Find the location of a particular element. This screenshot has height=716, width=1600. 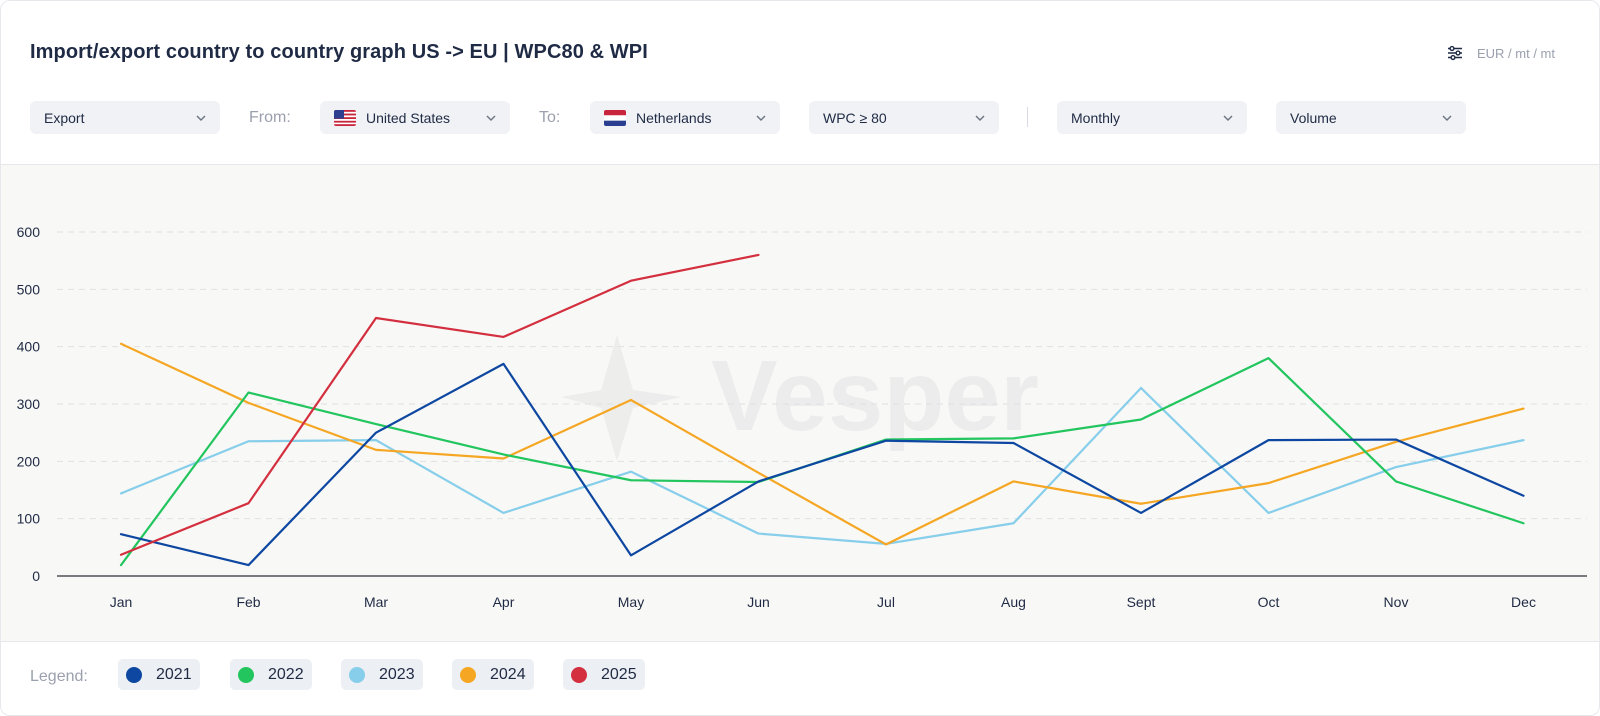

legend-label: Legend: is located at coordinates (59, 676).